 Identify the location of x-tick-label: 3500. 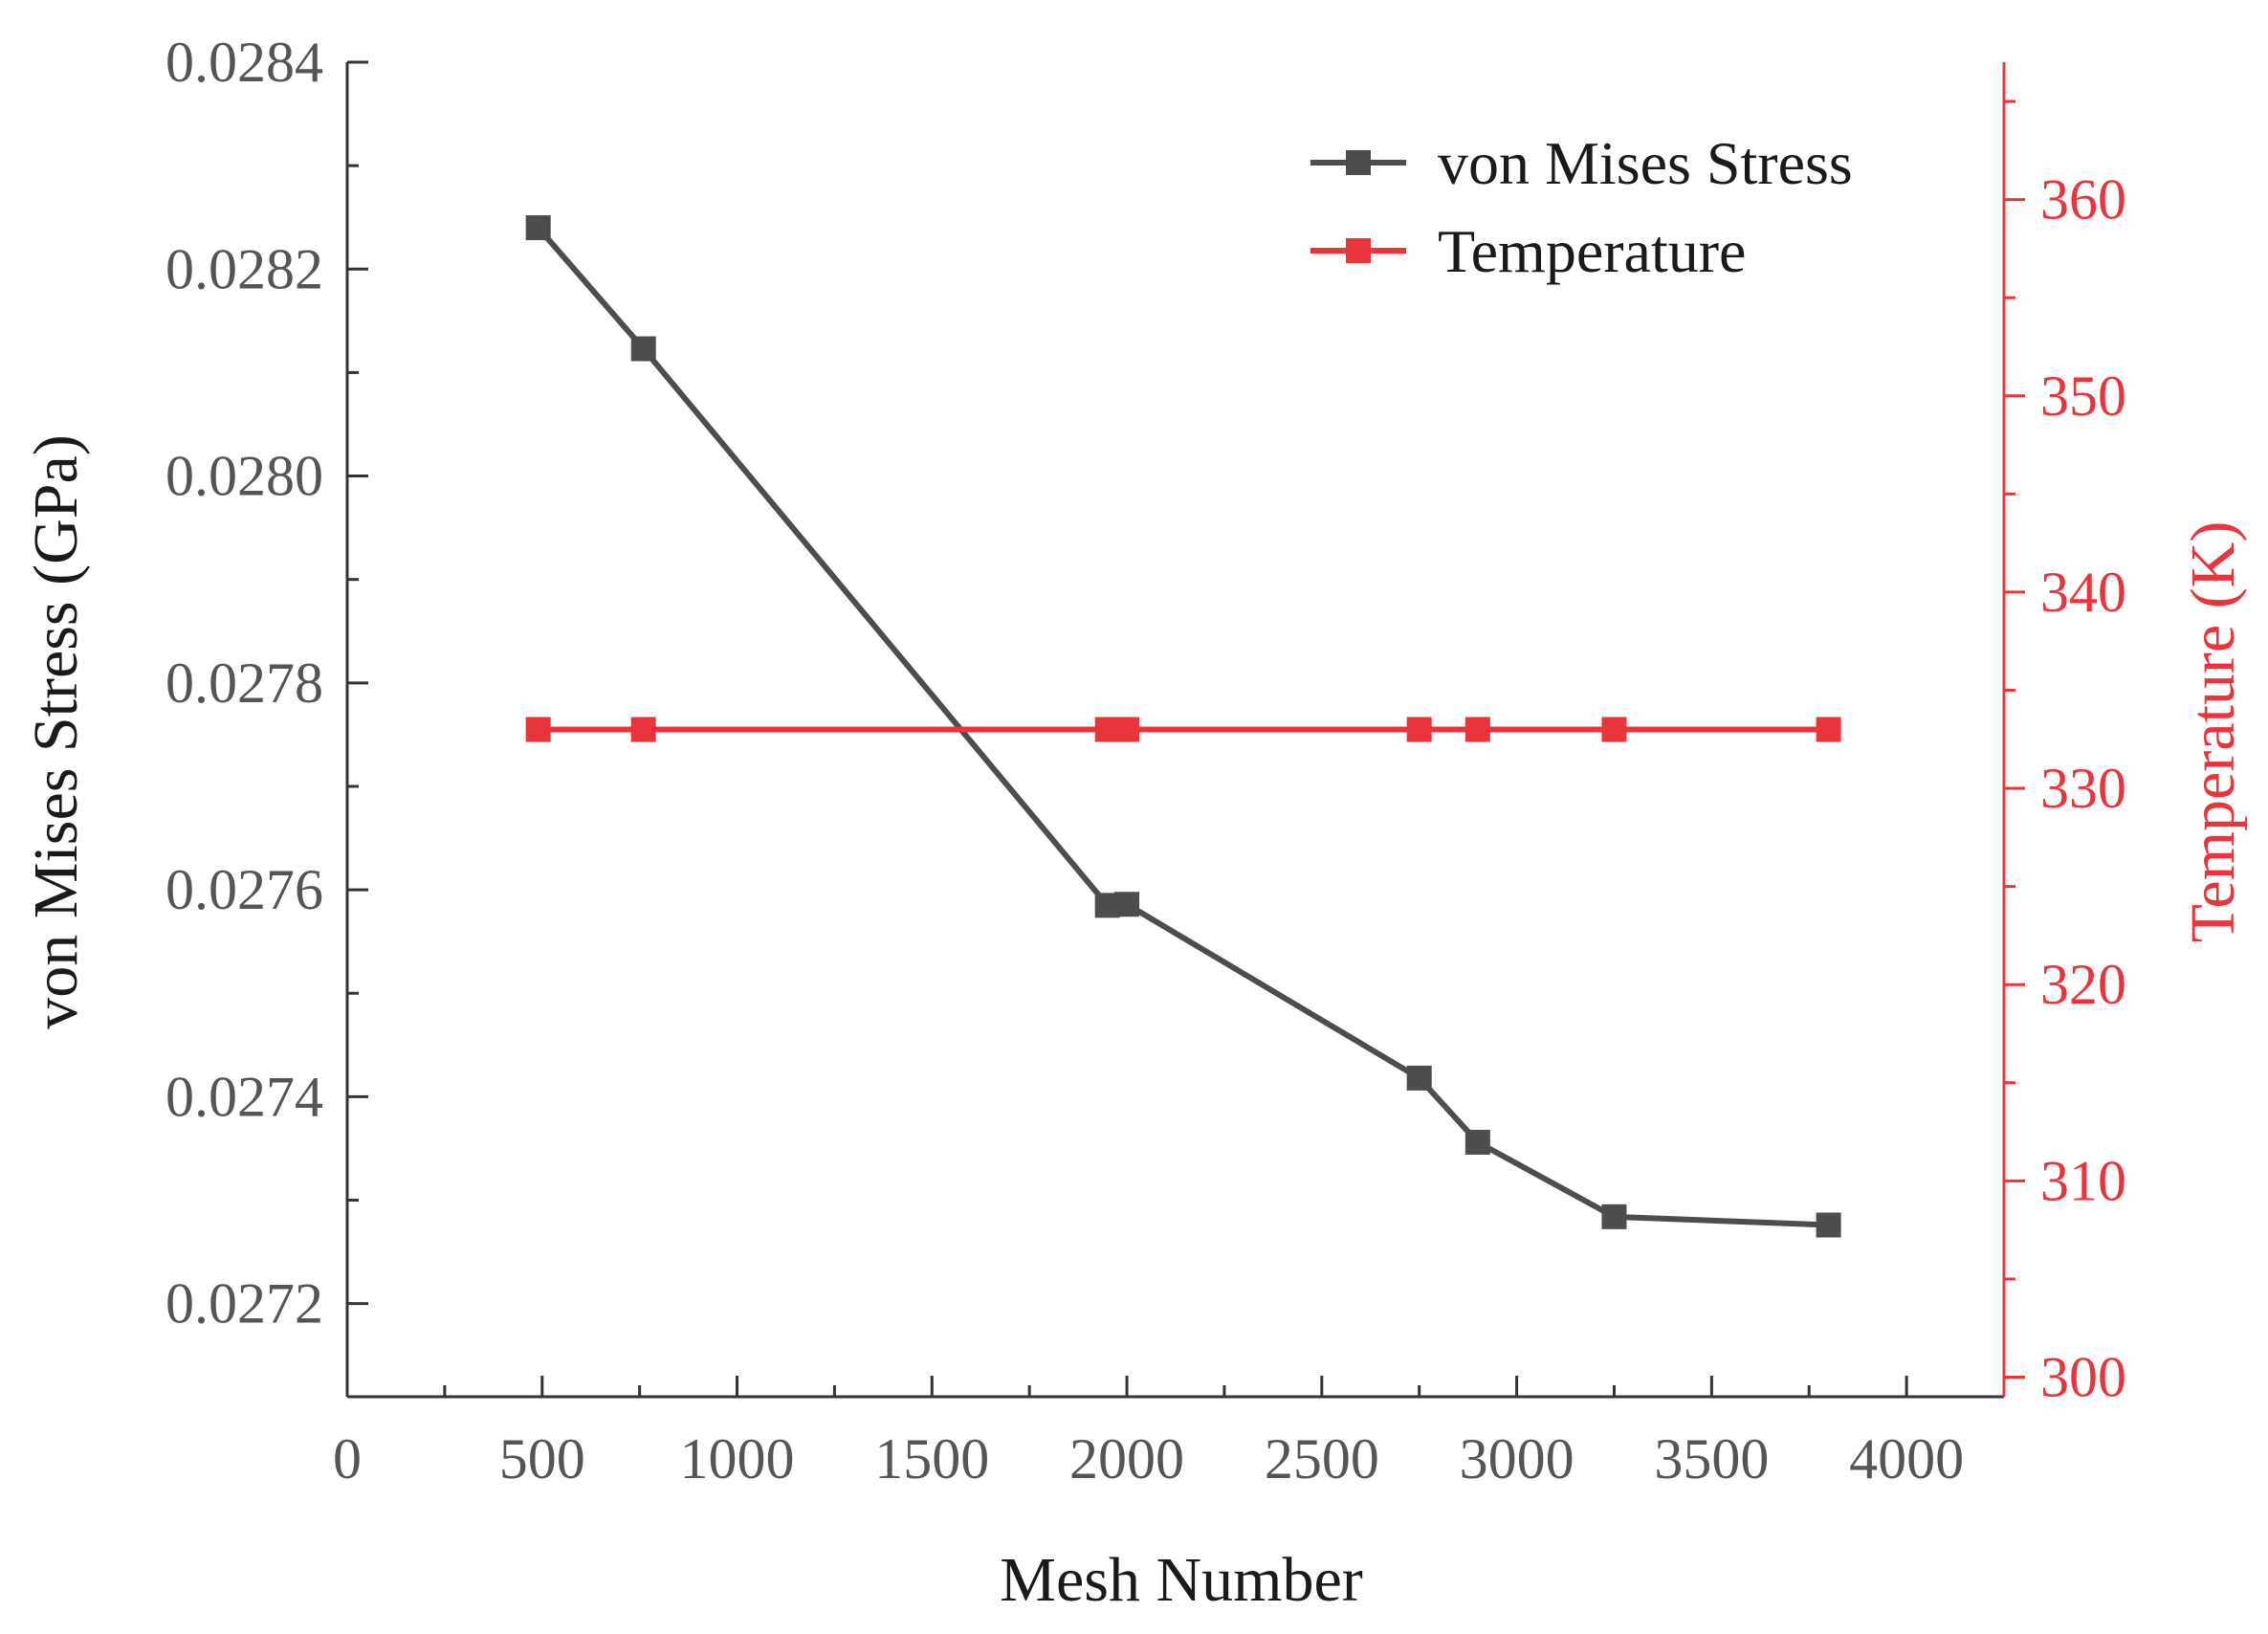
(1712, 1458).